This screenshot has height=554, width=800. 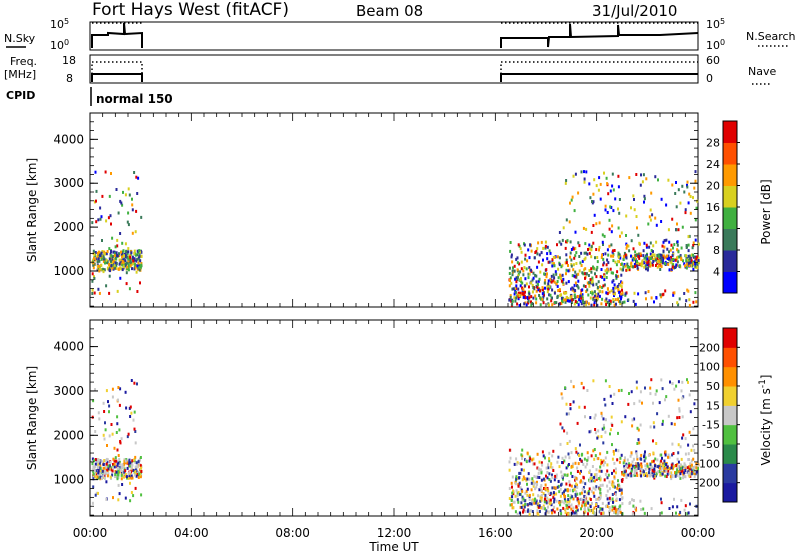 What do you see at coordinates (69, 60) in the screenshot?
I see `freq-left-tick-top: 18` at bounding box center [69, 60].